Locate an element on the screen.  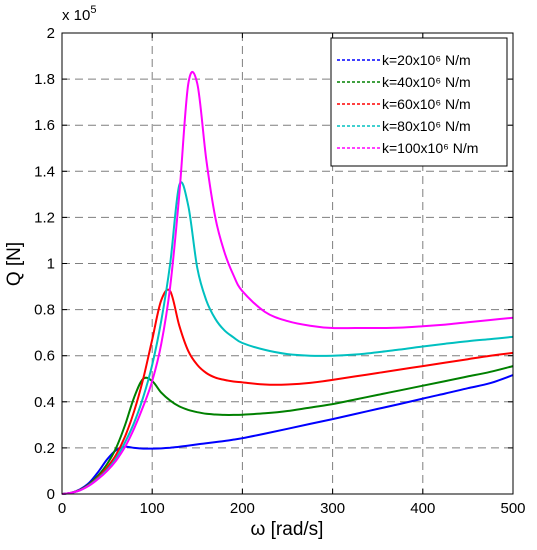
legend-box is located at coordinates (419, 102).